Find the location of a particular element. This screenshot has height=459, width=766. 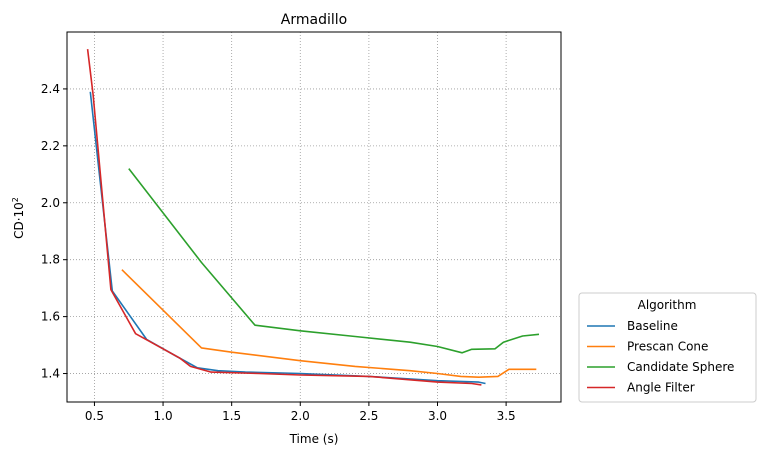

x-tick-label: 2.0 is located at coordinates (300, 416).